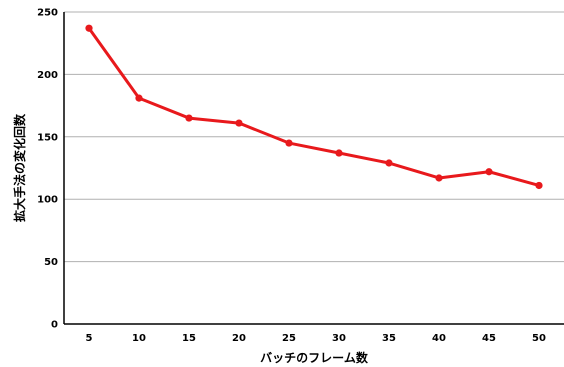 The width and height of the screenshot is (564, 367). What do you see at coordinates (54, 325) in the screenshot?
I see `y-tick-label: 0` at bounding box center [54, 325].